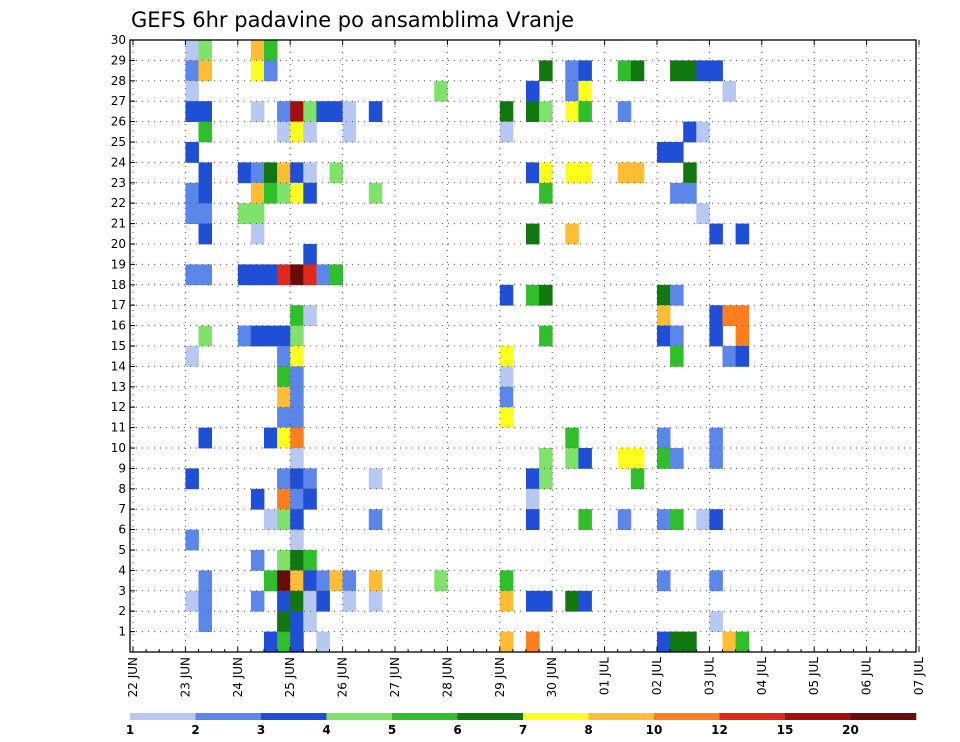 The image size is (960, 742). I want to click on y-tick-label: 20, so click(118, 244).